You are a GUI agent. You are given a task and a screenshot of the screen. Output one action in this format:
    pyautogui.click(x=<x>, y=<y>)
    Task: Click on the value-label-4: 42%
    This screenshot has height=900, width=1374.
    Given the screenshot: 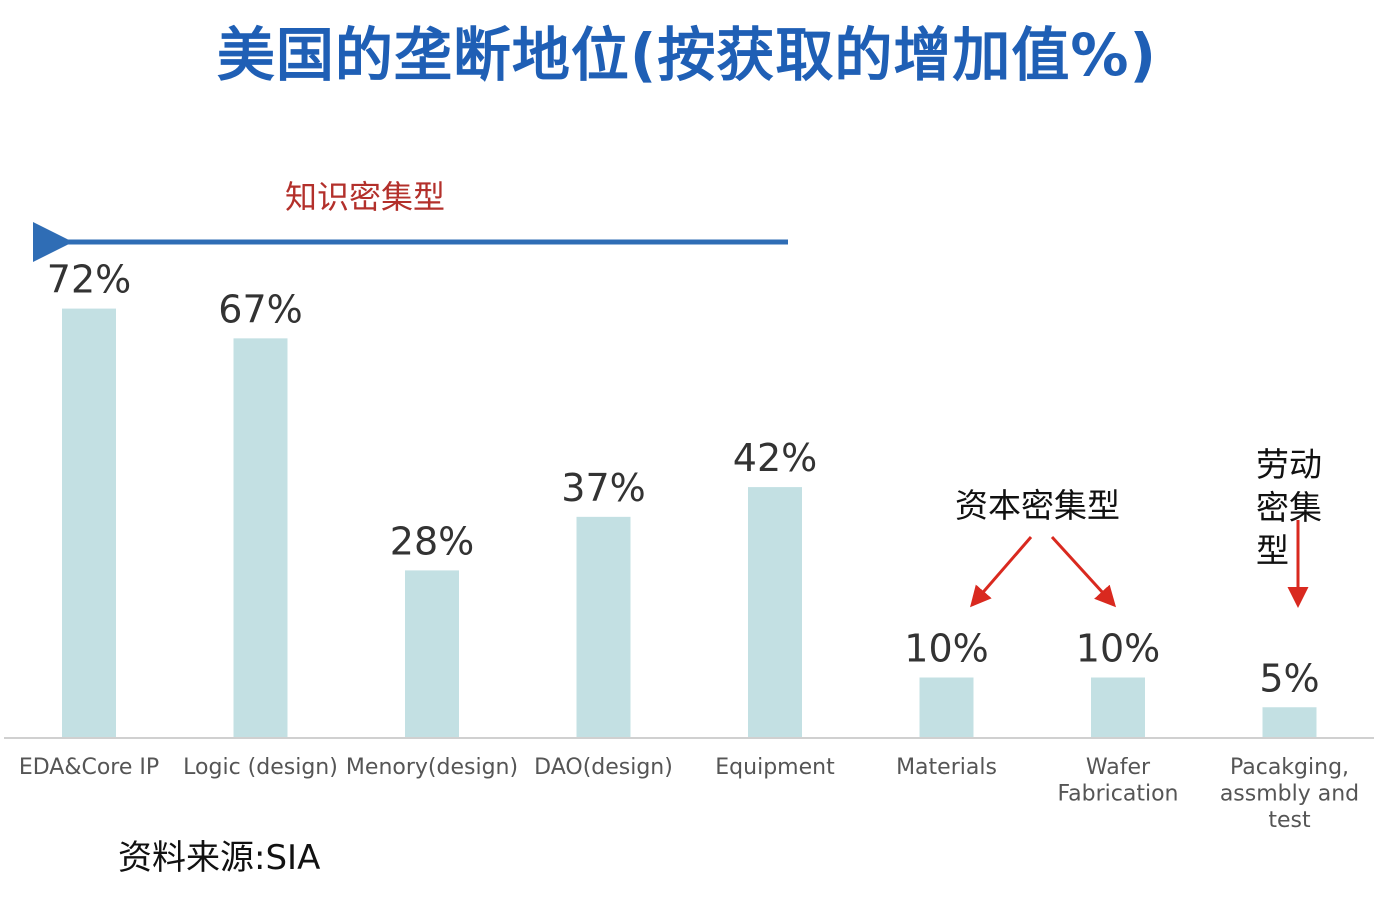 What is the action you would take?
    pyautogui.click(x=775, y=458)
    